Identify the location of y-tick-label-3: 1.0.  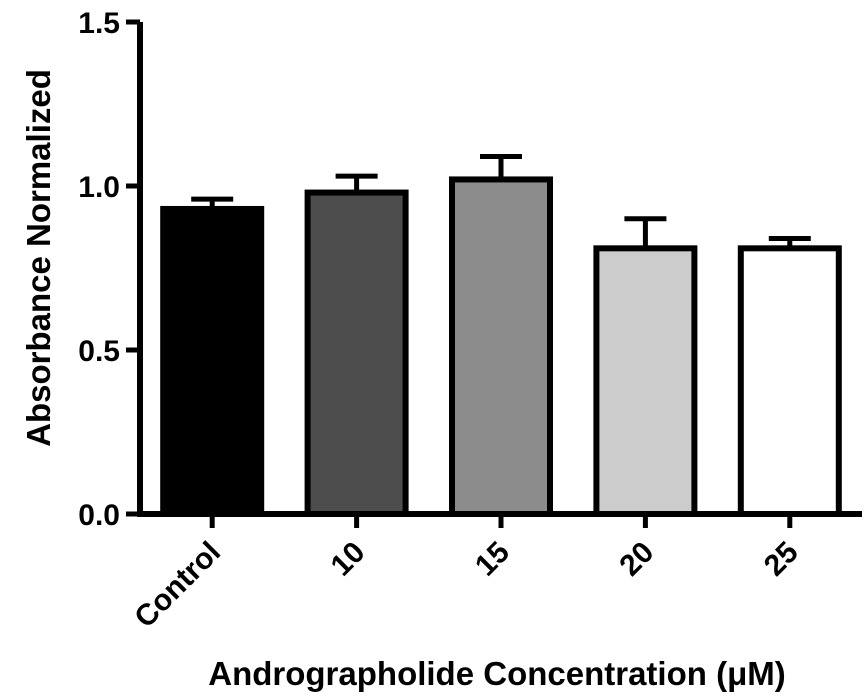
(99, 187).